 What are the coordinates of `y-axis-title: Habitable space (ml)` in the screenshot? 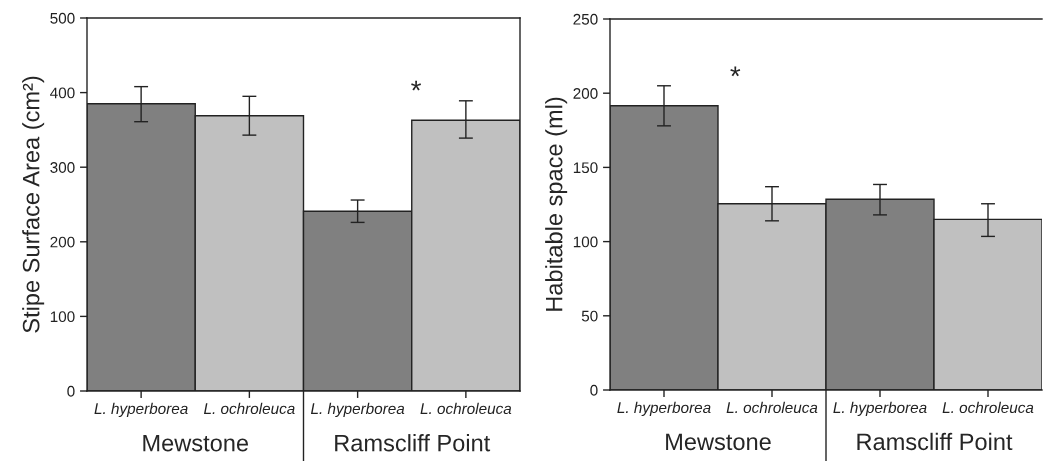 It's located at (556, 204).